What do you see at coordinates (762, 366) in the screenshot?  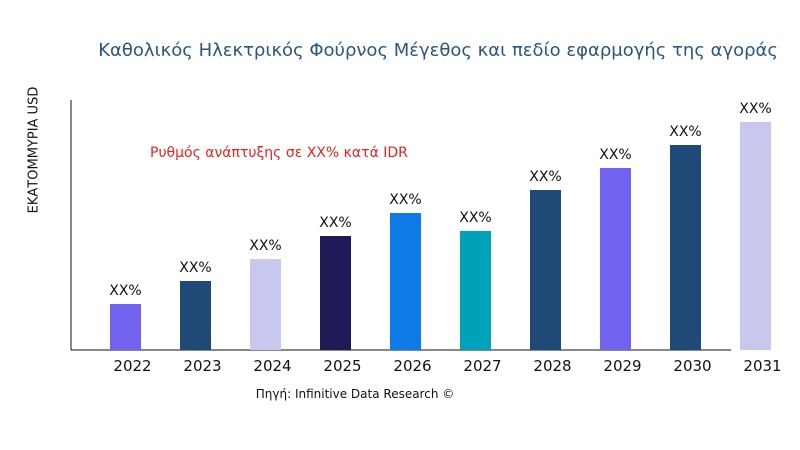 I see `x-tick-label-2031: 2031` at bounding box center [762, 366].